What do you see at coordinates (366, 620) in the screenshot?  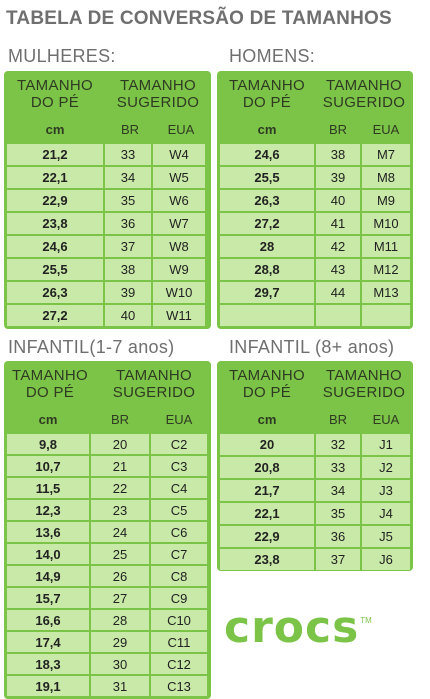 I see `trademark-symbol: TM` at bounding box center [366, 620].